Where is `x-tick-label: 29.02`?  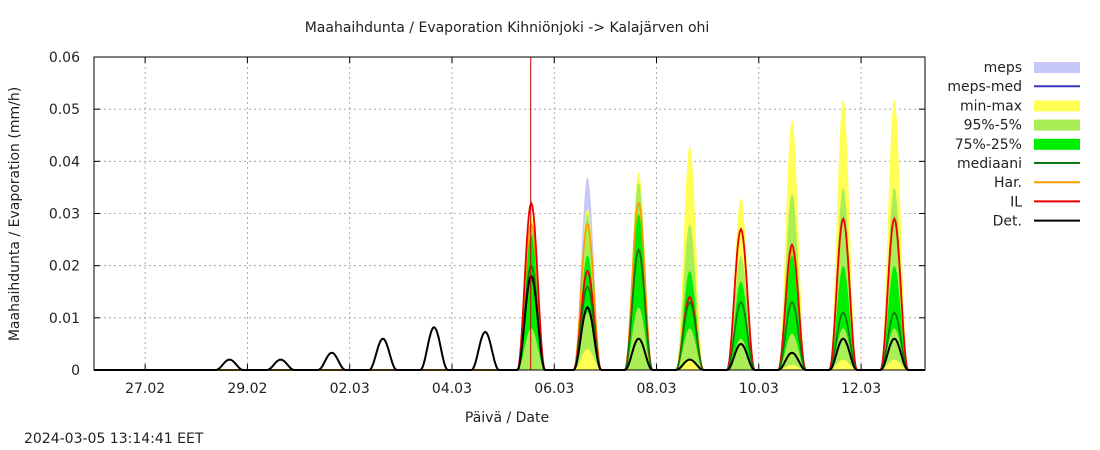
x-tick-label: 29.02 is located at coordinates (247, 389).